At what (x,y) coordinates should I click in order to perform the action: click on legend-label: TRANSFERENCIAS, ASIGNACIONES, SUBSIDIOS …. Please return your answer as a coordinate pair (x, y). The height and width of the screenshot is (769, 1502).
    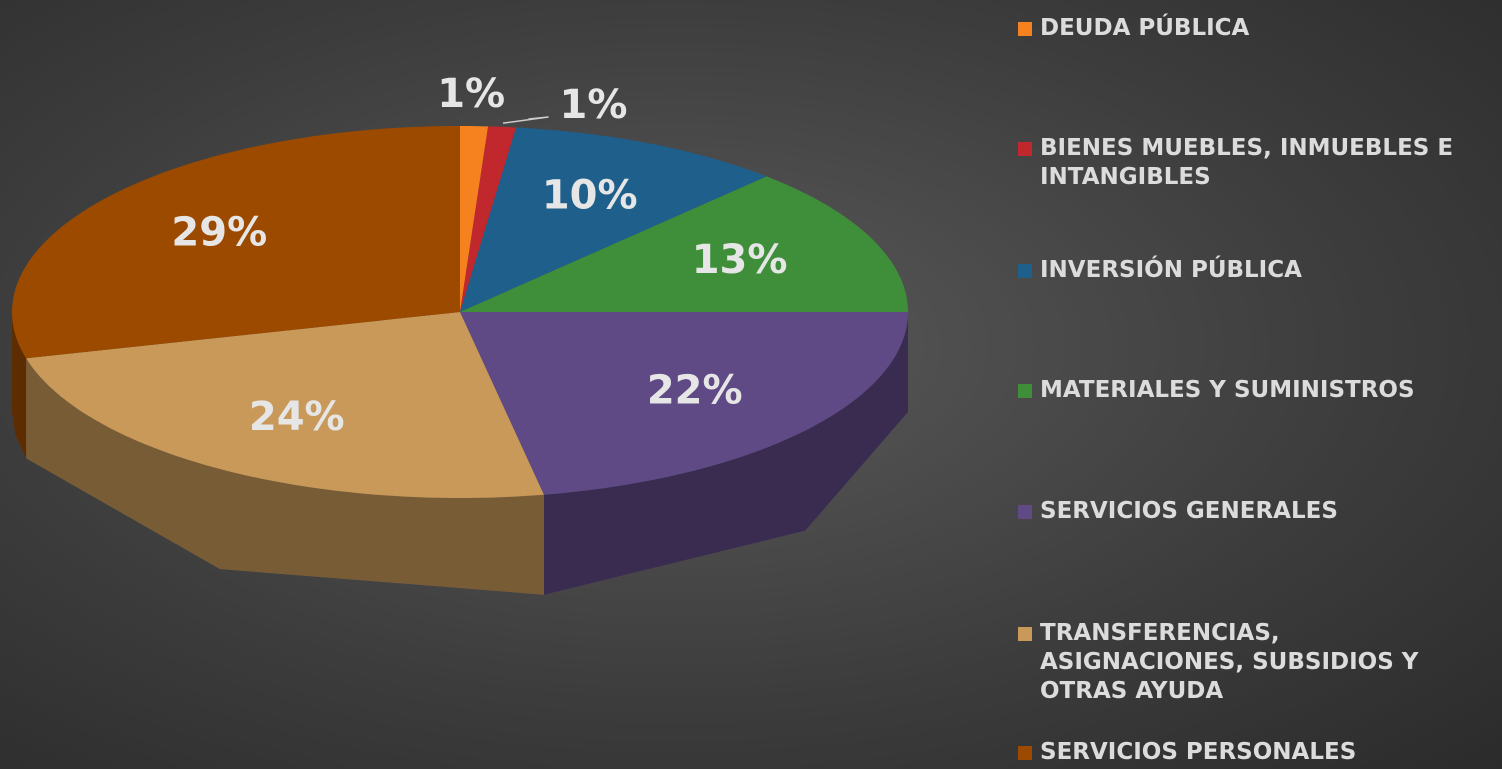
    Looking at the image, I should click on (1229, 662).